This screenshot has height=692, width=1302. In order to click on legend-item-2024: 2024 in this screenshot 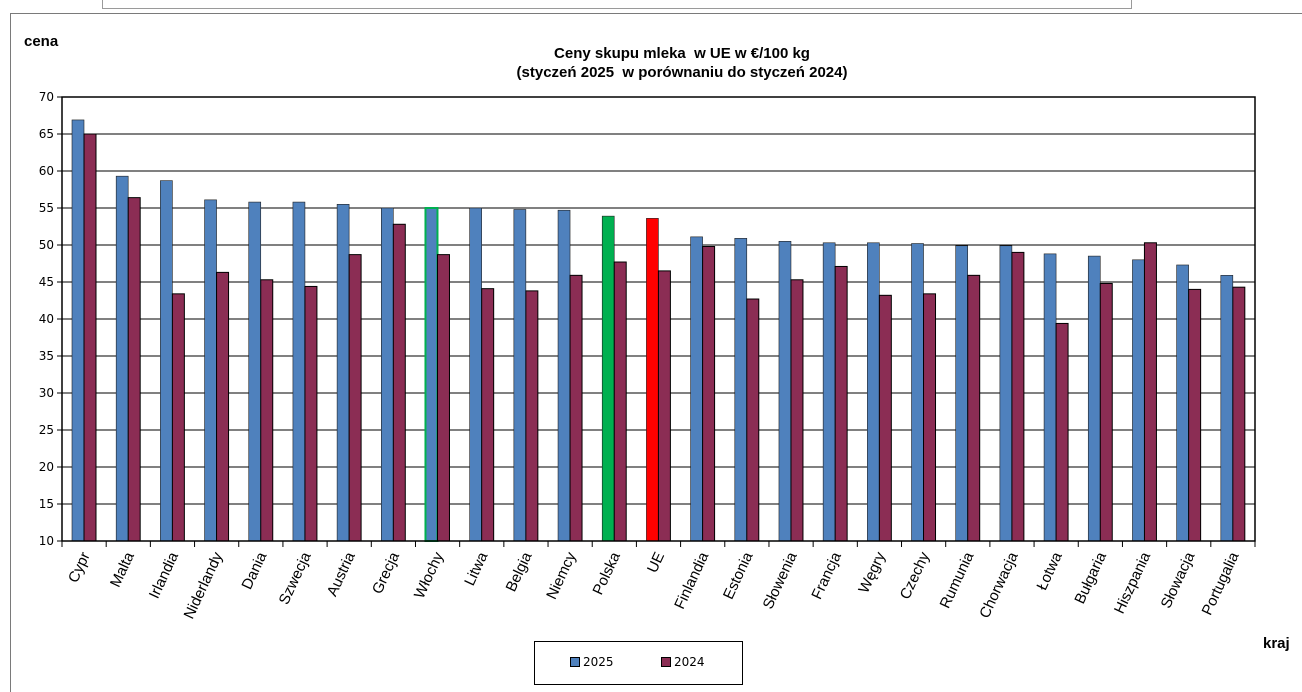, I will do `click(683, 662)`.